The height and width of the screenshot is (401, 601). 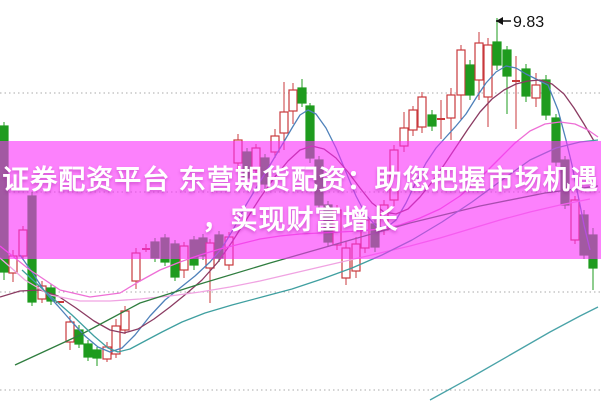 What do you see at coordinates (499, 21) in the screenshot?
I see `annotation-arrowhead` at bounding box center [499, 21].